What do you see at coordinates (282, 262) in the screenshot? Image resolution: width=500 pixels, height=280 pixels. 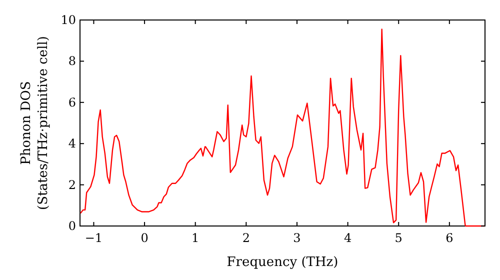 I see `x-axis-title: Frequency (THz)` at bounding box center [282, 262].